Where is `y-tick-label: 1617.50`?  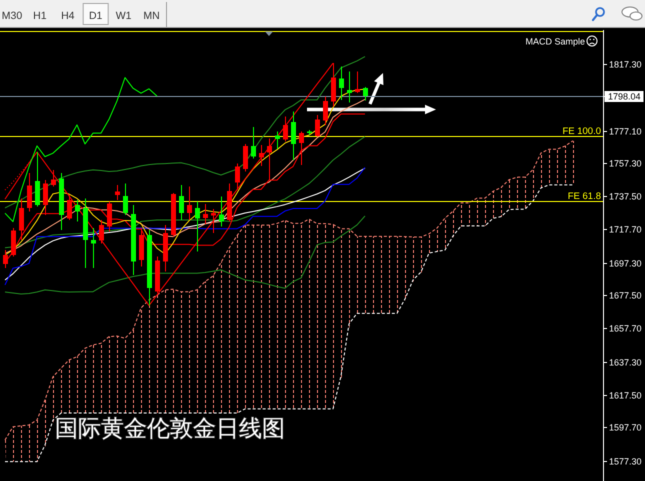
y-tick-label: 1617.50 is located at coordinates (625, 395).